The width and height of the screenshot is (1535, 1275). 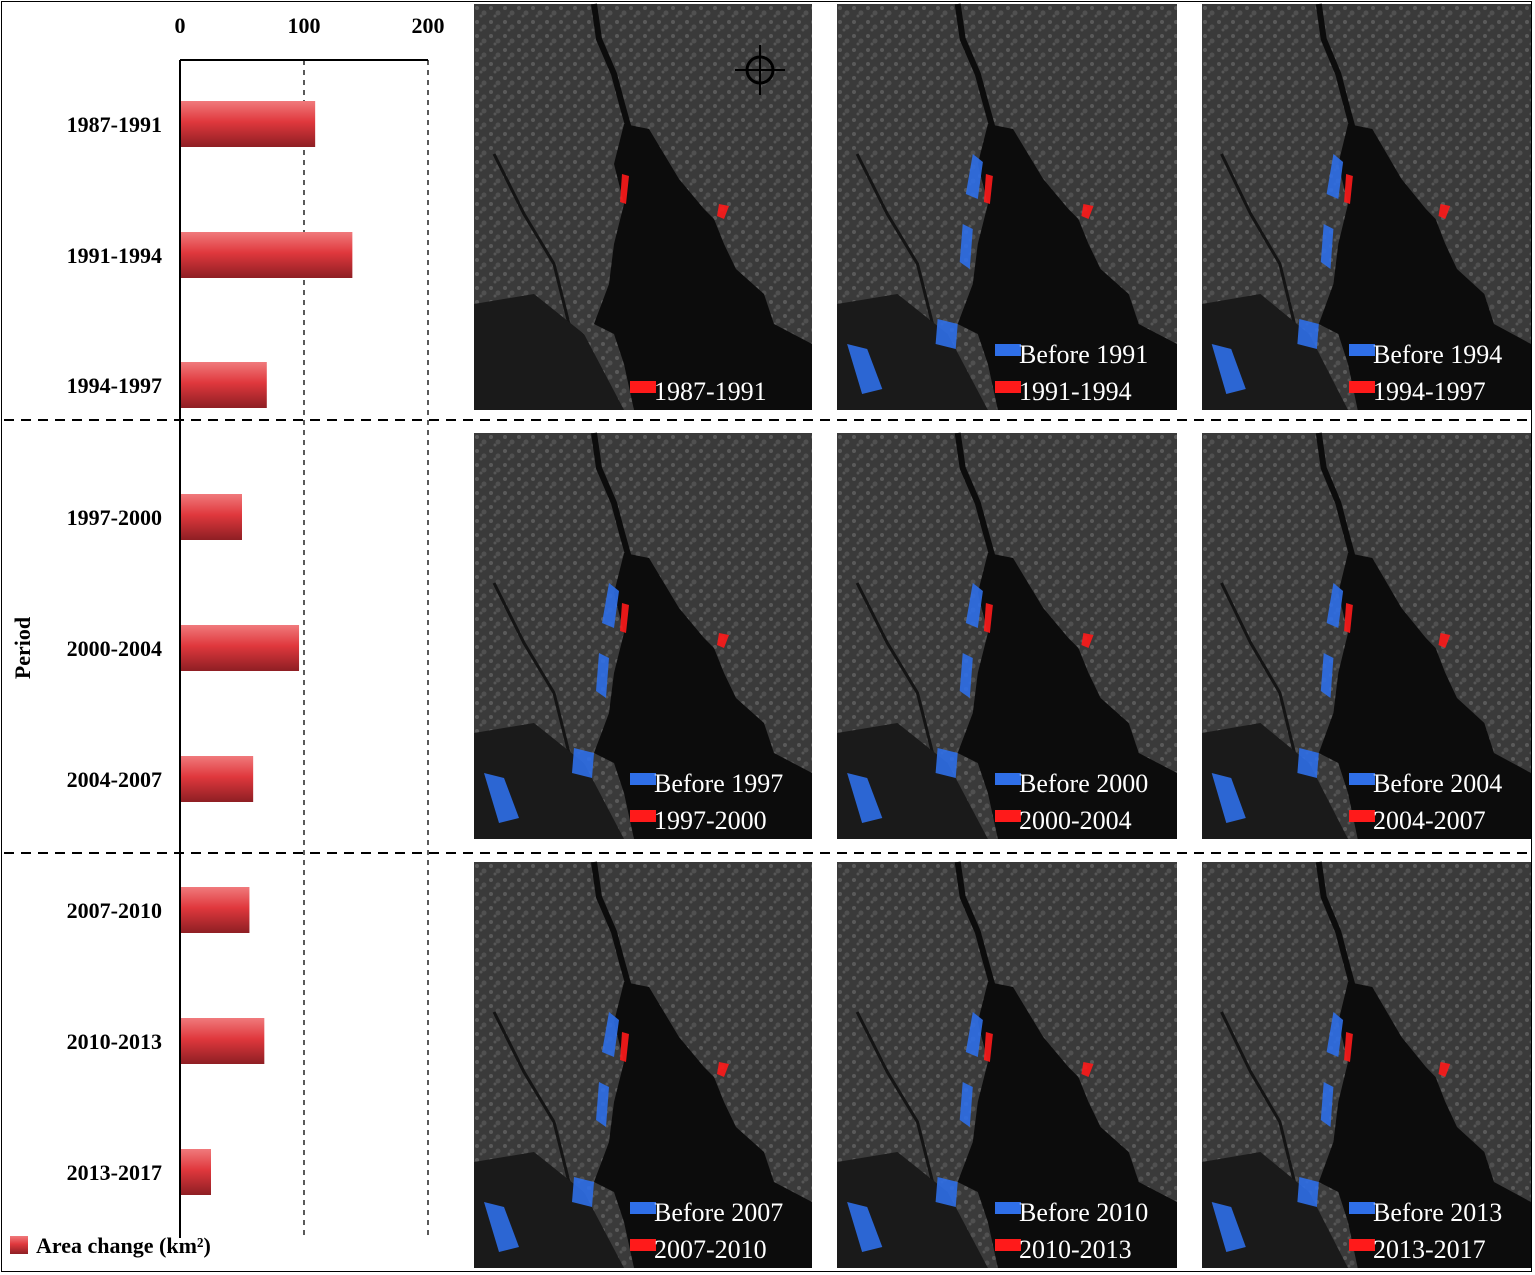 What do you see at coordinates (1083, 783) in the screenshot?
I see `map-legend-label: Before 2000` at bounding box center [1083, 783].